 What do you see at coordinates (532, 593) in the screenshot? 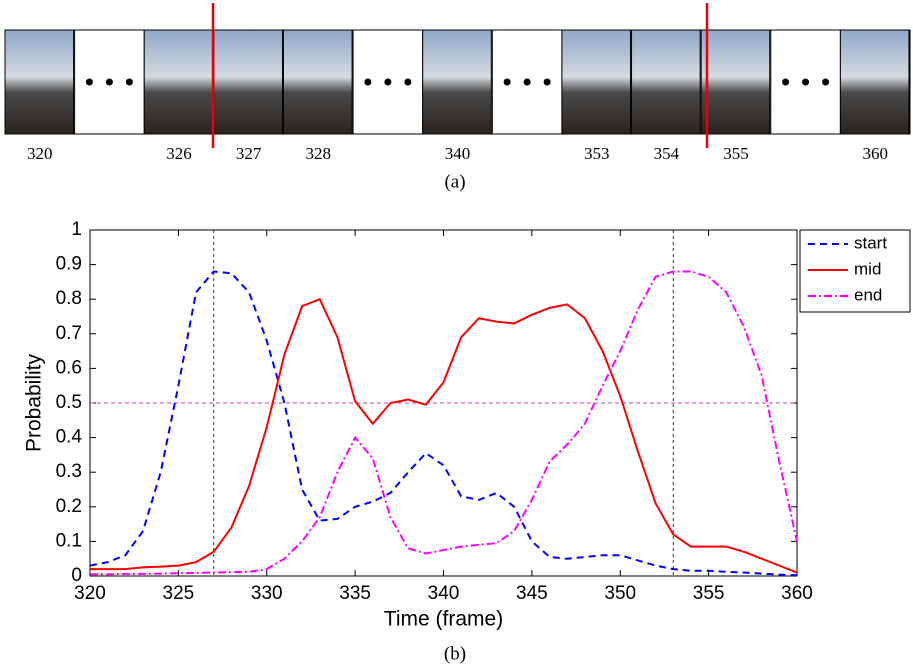
I see `x-tick-label: 345` at bounding box center [532, 593].